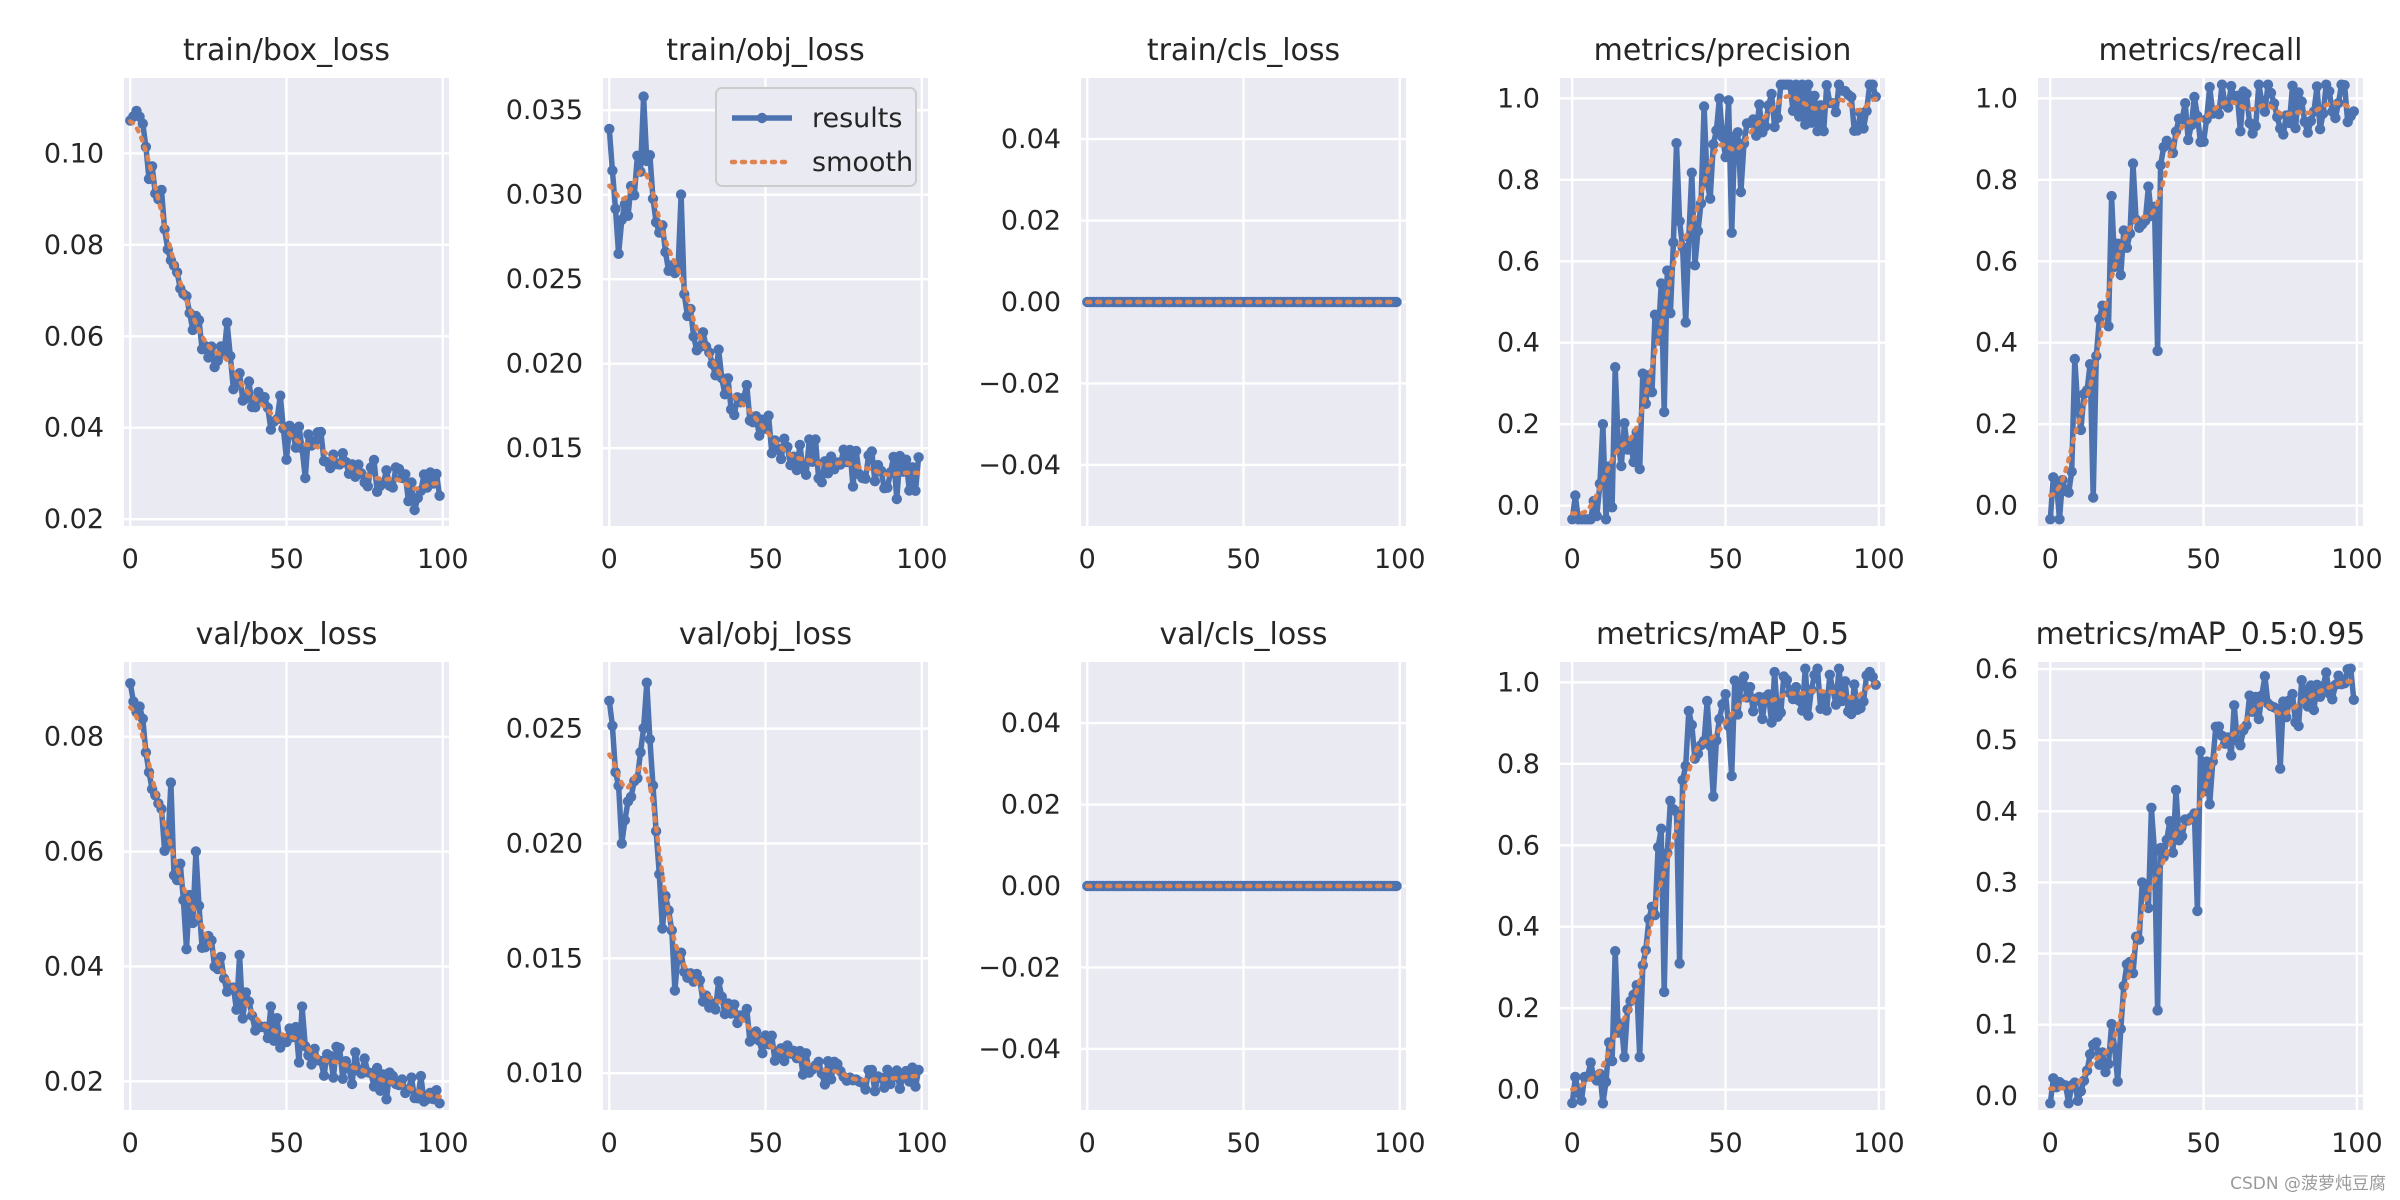 This screenshot has height=1200, width=2400. I want to click on legend-results-label: results, so click(857, 118).